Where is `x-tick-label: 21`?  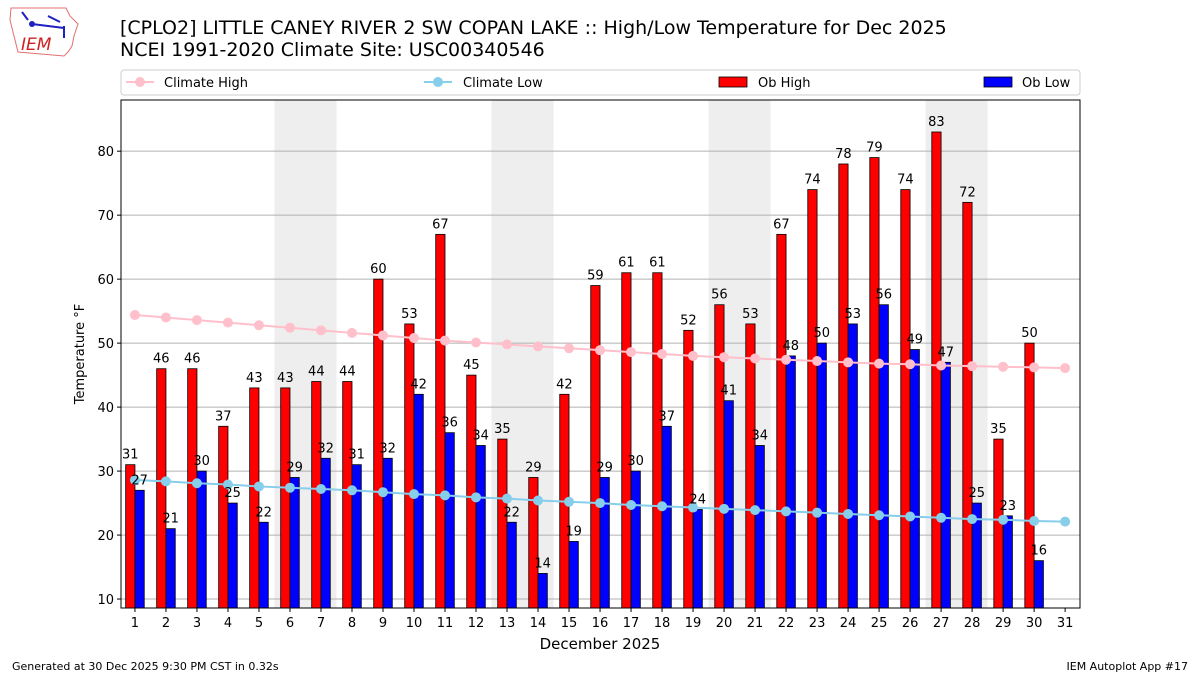 x-tick-label: 21 is located at coordinates (755, 623).